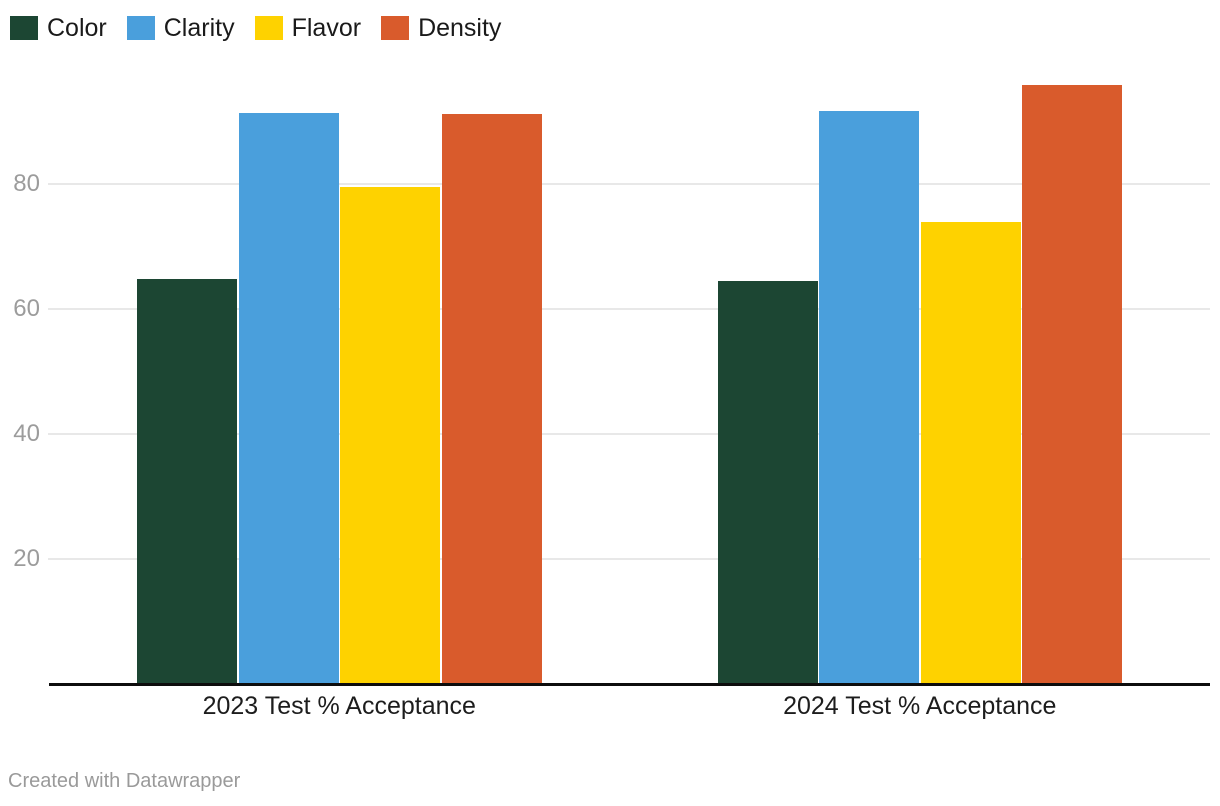 This screenshot has width=1220, height=806. Describe the element at coordinates (970, 453) in the screenshot. I see `bar-2024-flavor` at that location.